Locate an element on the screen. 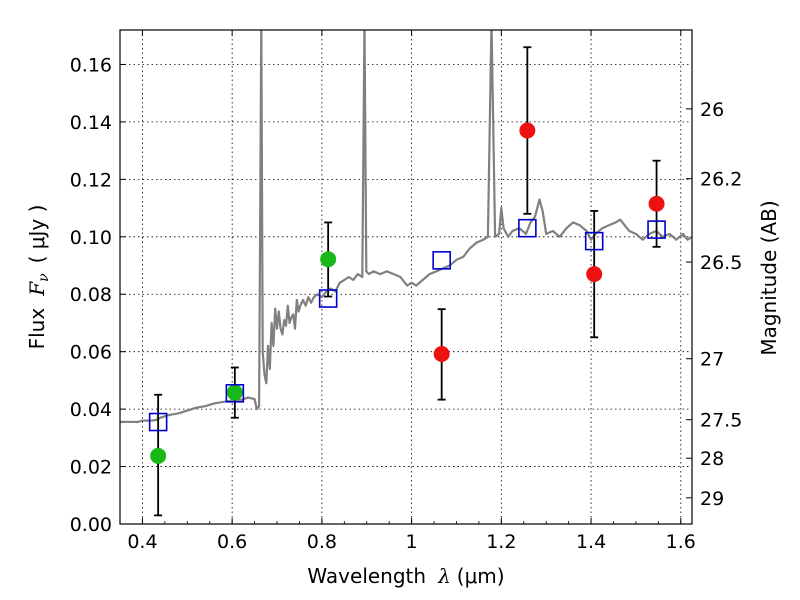  x-tick-label: 0.4 is located at coordinates (142, 542).